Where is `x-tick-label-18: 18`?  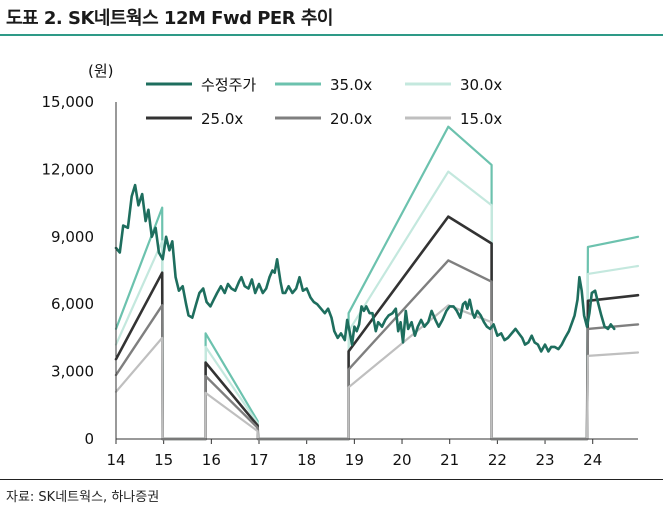 x-tick-label-18: 18 is located at coordinates (306, 460).